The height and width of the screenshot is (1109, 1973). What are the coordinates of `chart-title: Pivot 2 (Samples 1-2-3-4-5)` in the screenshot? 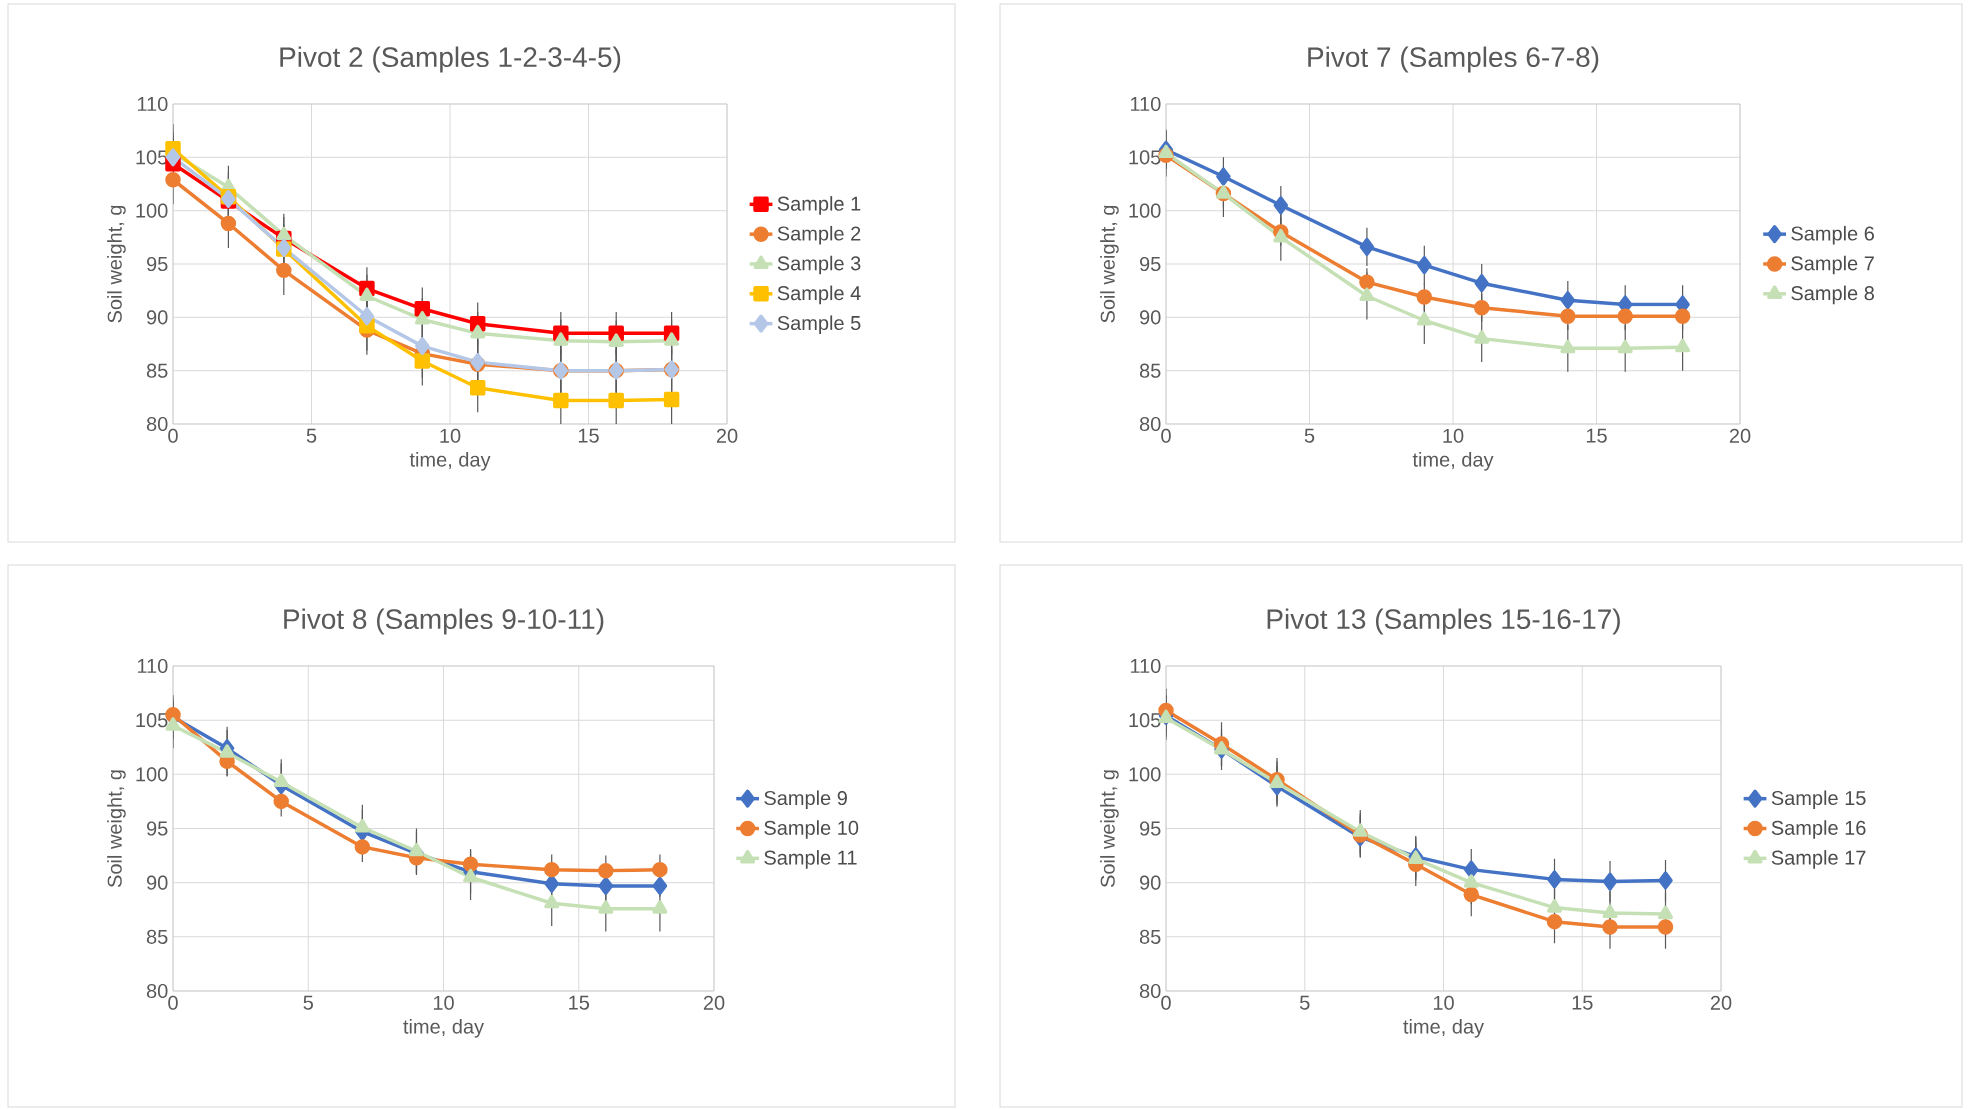 It's located at (450, 59).